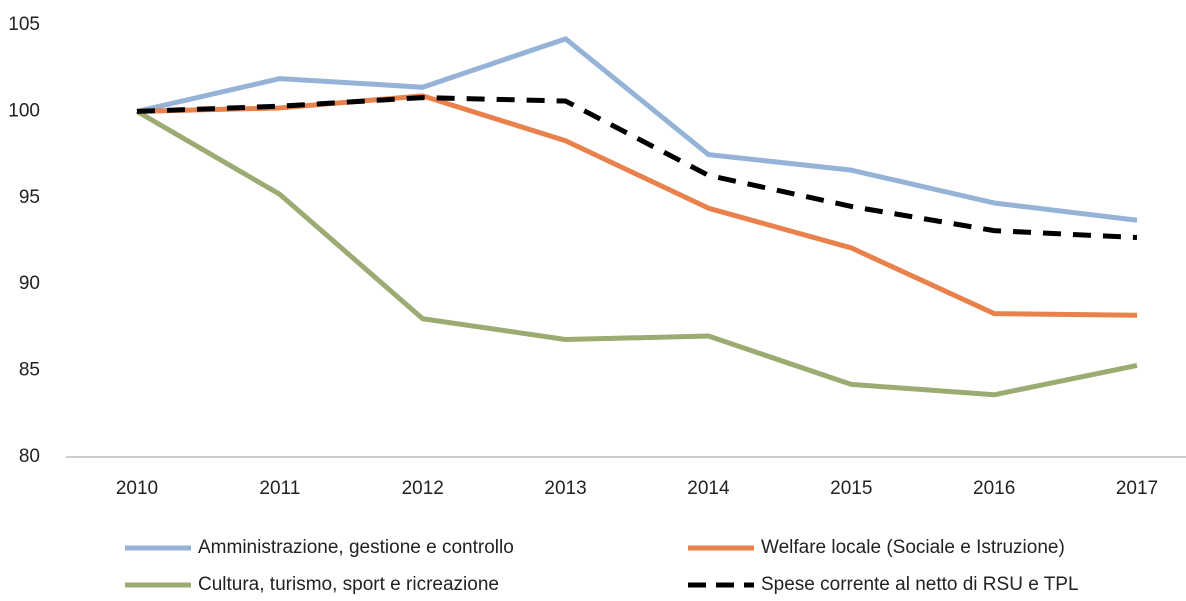  What do you see at coordinates (279, 488) in the screenshot?
I see `x-tick-label: 2011` at bounding box center [279, 488].